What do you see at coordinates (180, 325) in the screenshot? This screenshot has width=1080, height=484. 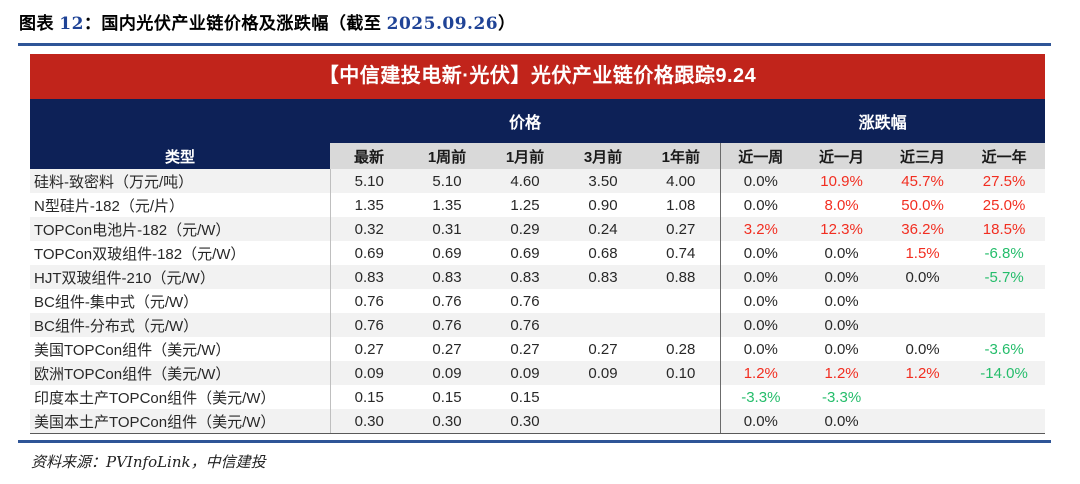 I see `row-label: BC组件-分布式（元/W）` at bounding box center [180, 325].